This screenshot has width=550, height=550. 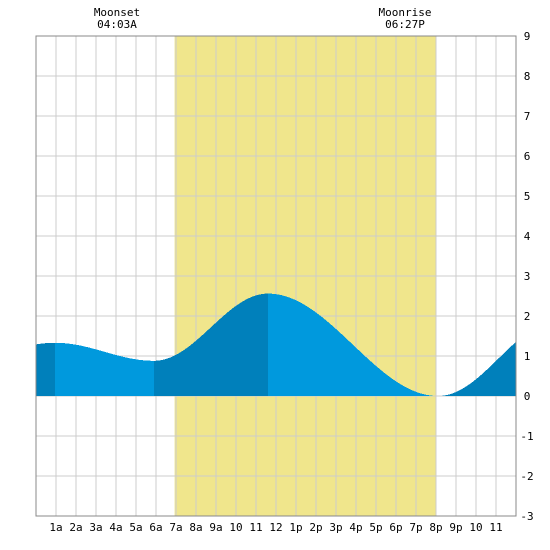 What do you see at coordinates (527, 236) in the screenshot?
I see `y-tick-label: 4` at bounding box center [527, 236].